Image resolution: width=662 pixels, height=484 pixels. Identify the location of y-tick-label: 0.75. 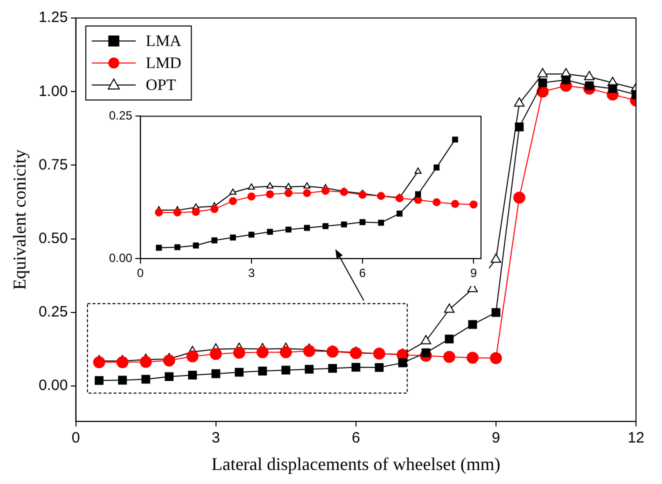
(53, 165).